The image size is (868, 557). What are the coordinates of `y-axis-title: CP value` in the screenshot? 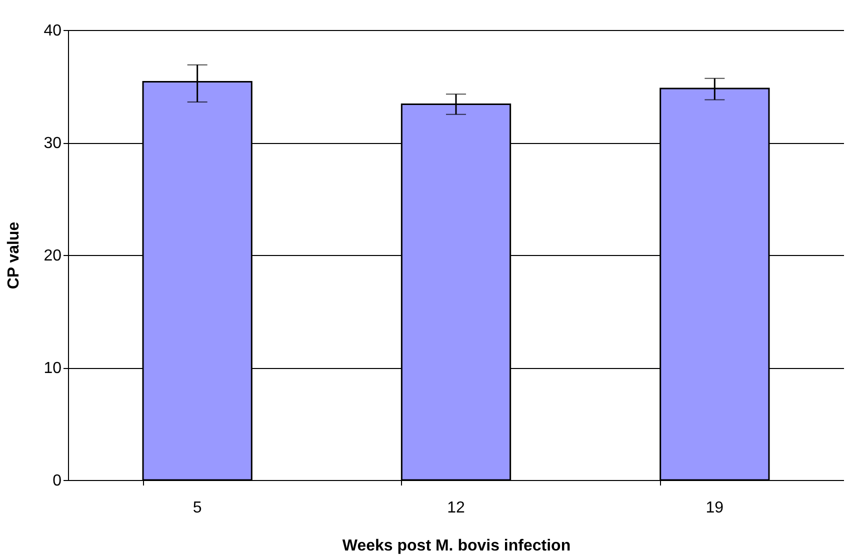 It's located at (14, 256).